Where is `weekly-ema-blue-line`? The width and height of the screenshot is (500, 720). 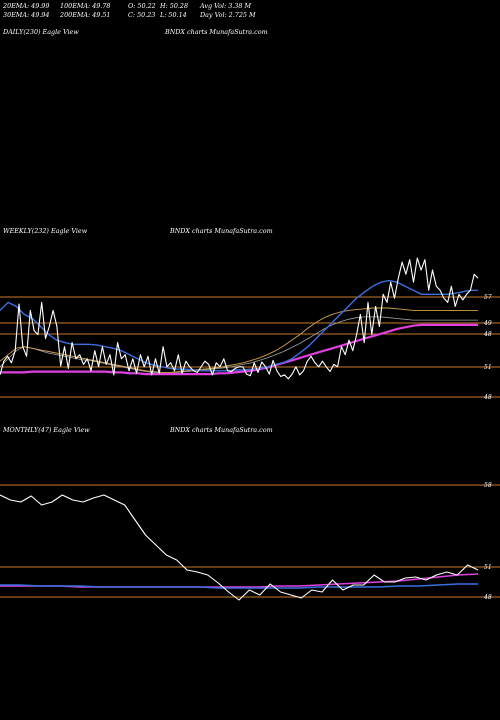 weekly-ema-blue-line is located at coordinates (239, 325).